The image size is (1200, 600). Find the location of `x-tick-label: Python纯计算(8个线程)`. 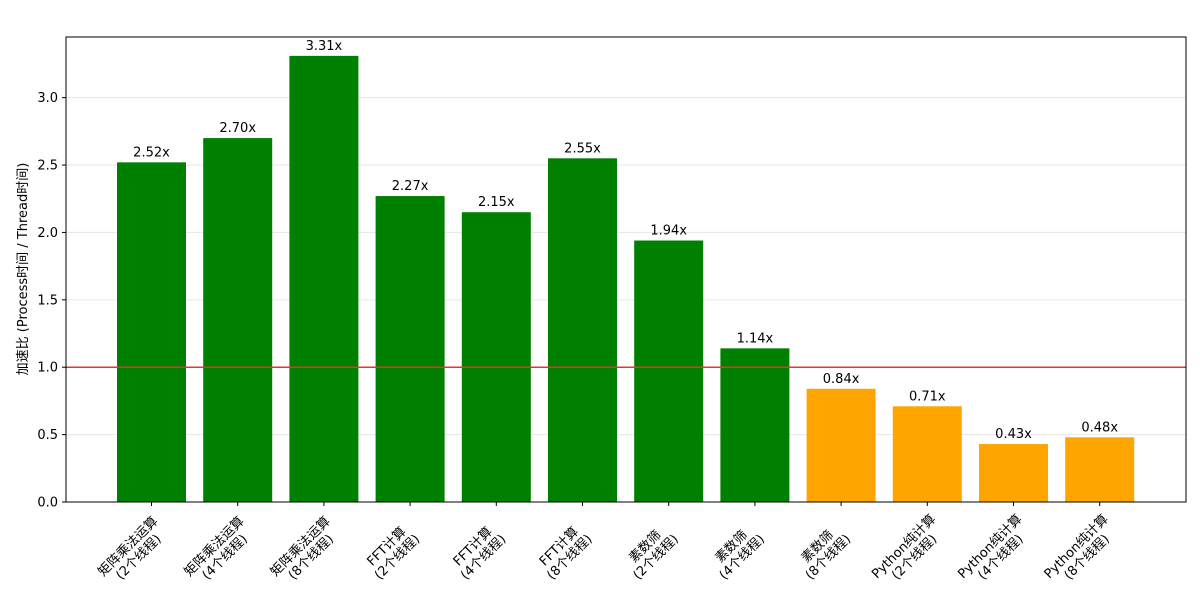

x-tick-label: Python纯计算(8个线程) is located at coordinates (1082, 552).